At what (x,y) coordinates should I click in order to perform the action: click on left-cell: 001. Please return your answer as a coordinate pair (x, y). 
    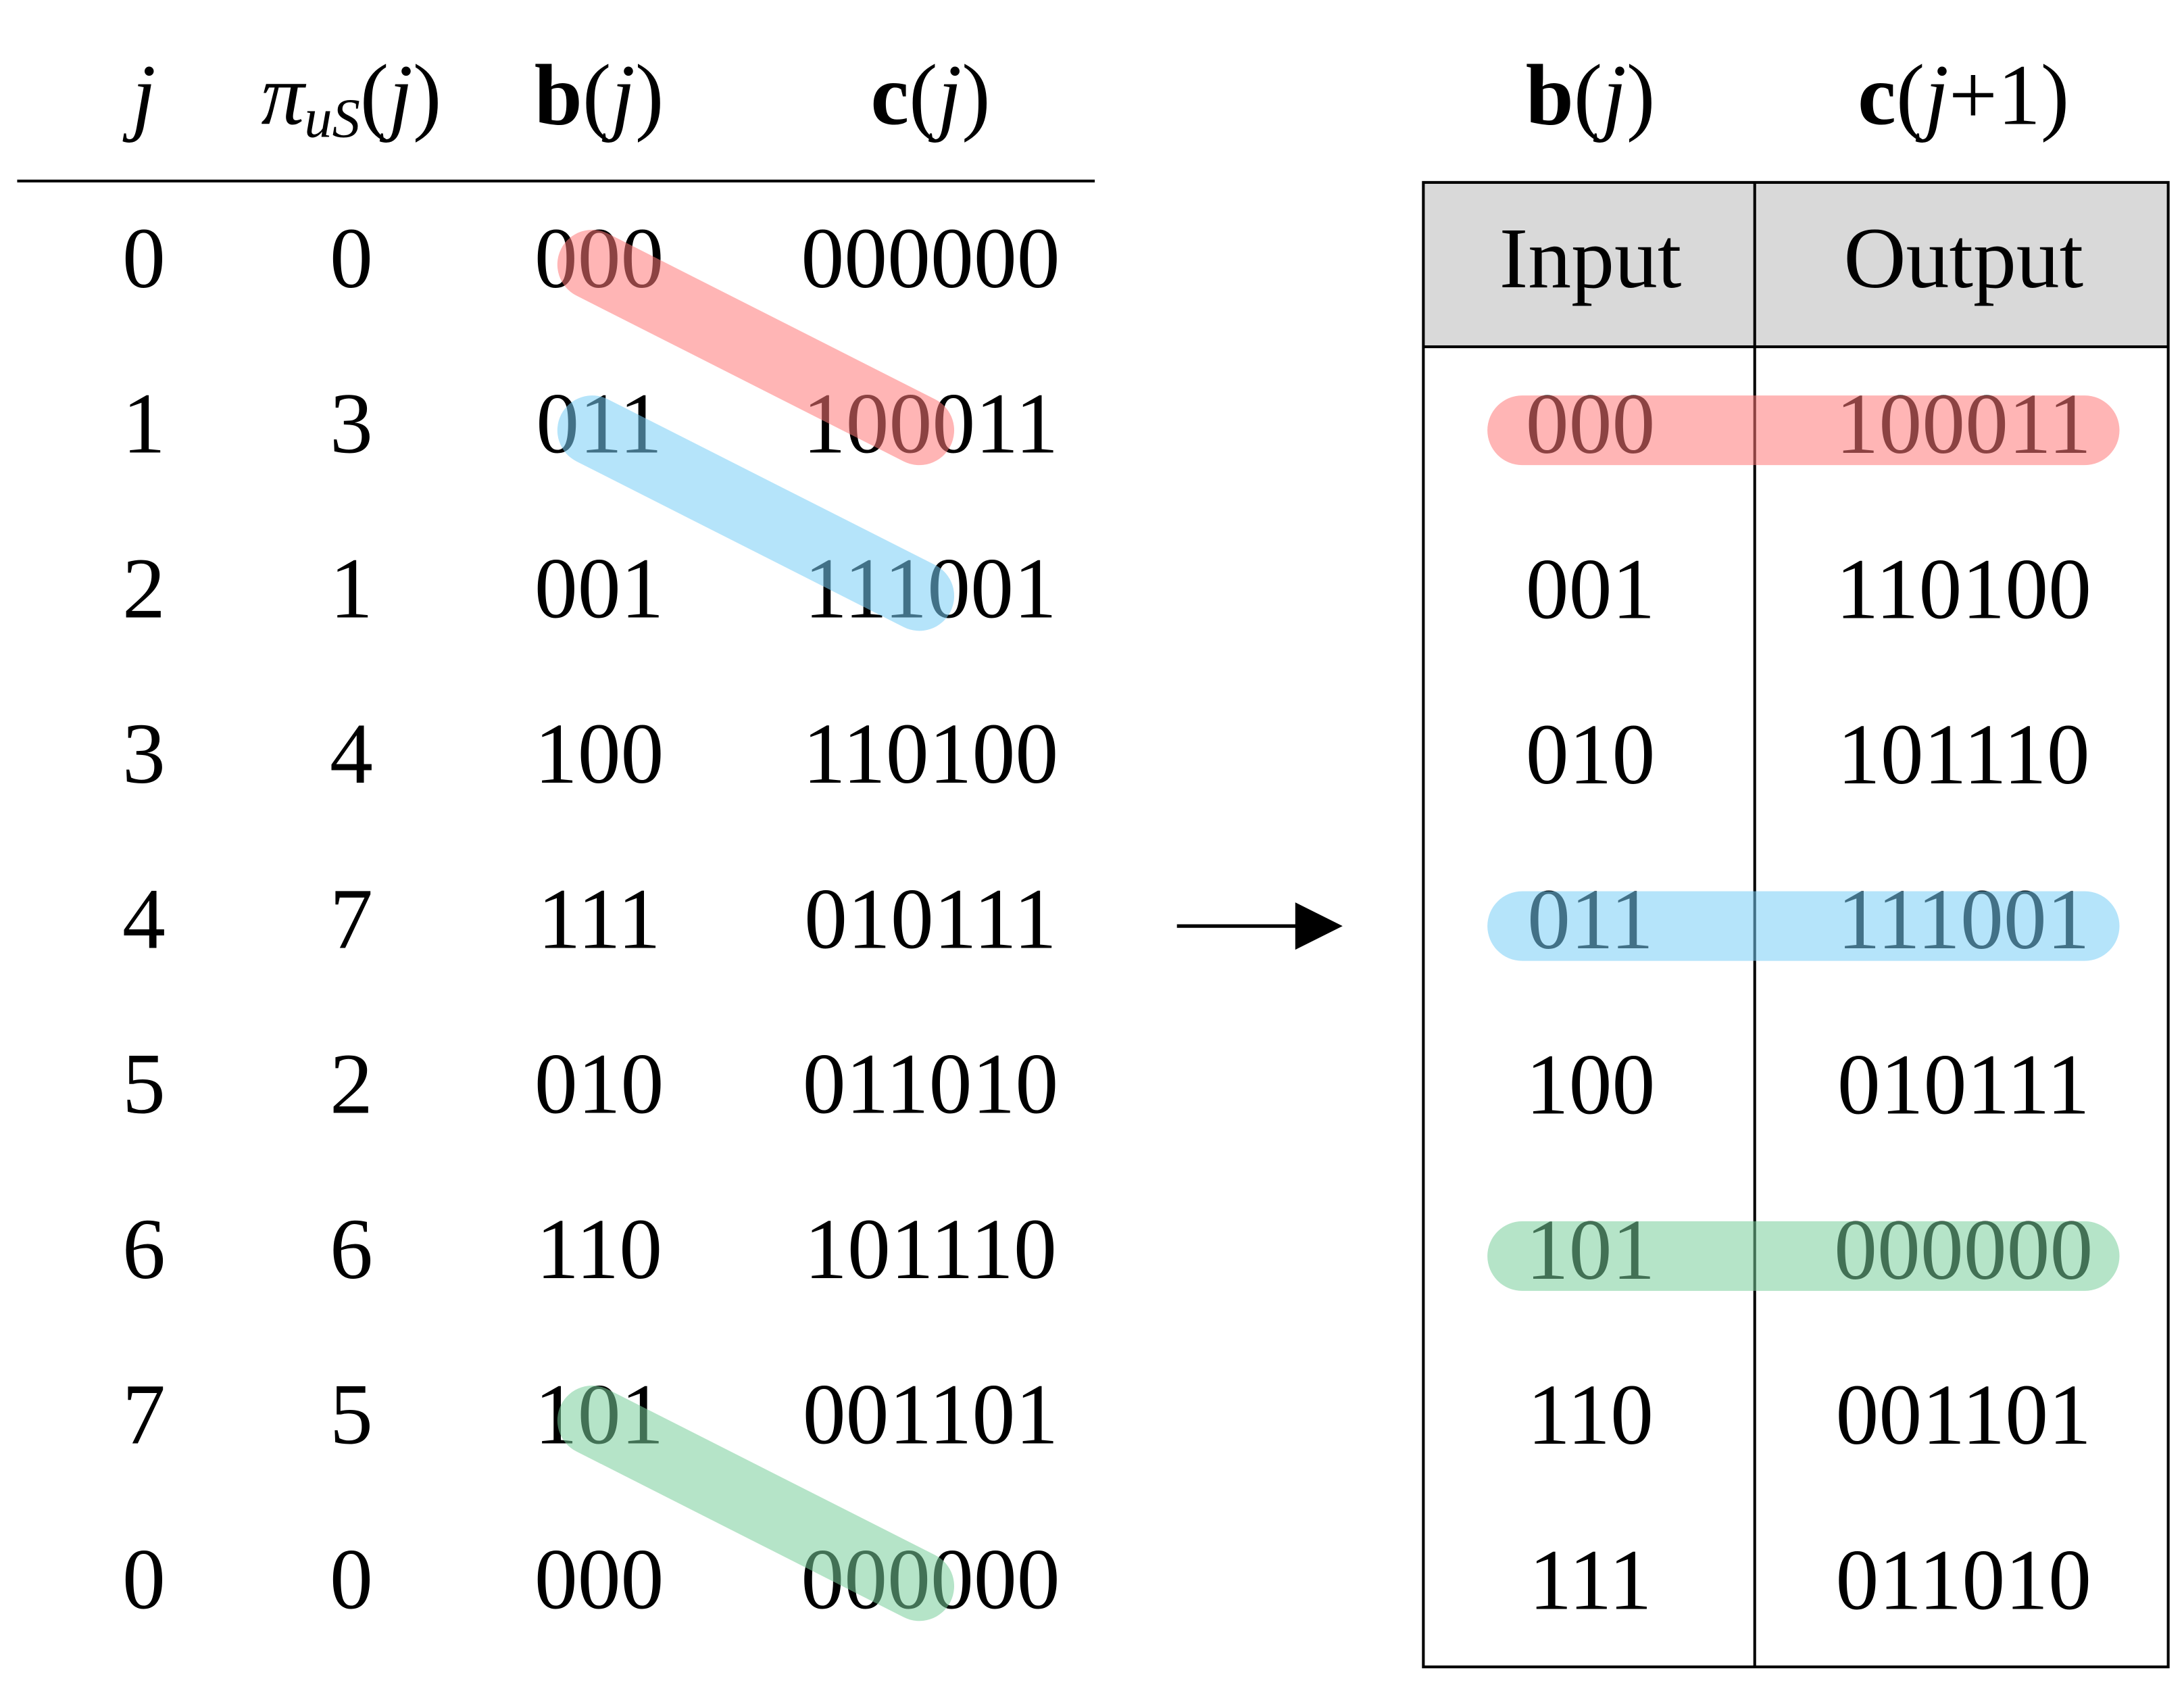
    Looking at the image, I should click on (599, 589).